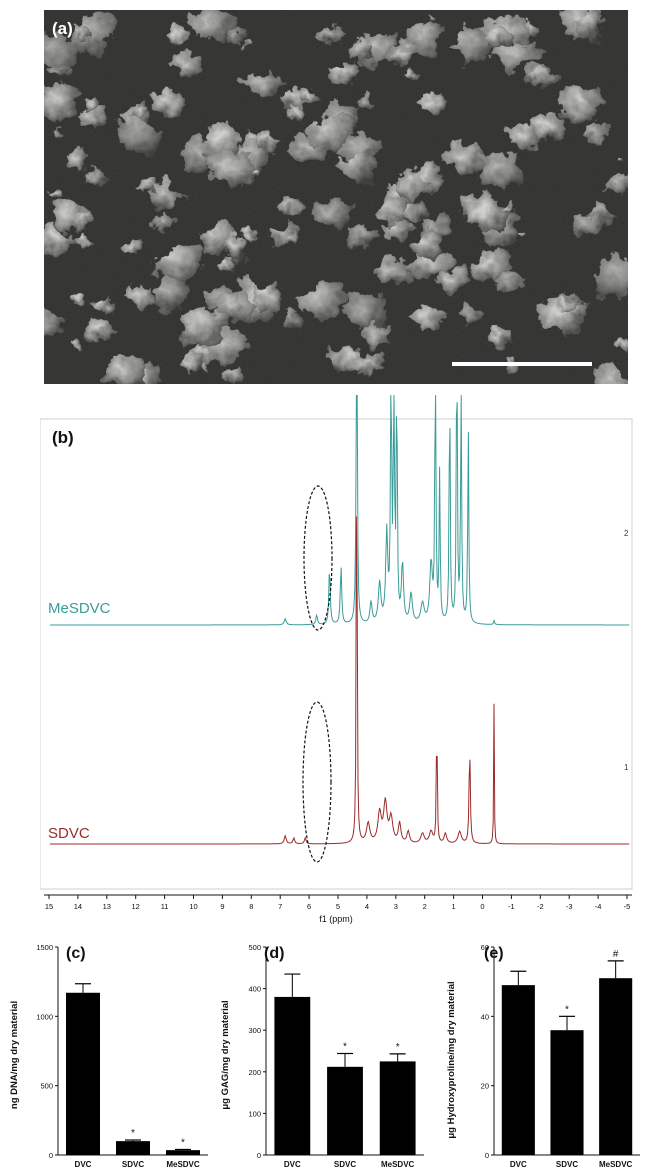  What do you see at coordinates (280, 906) in the screenshot?
I see `ppm-tick-label: 7` at bounding box center [280, 906].